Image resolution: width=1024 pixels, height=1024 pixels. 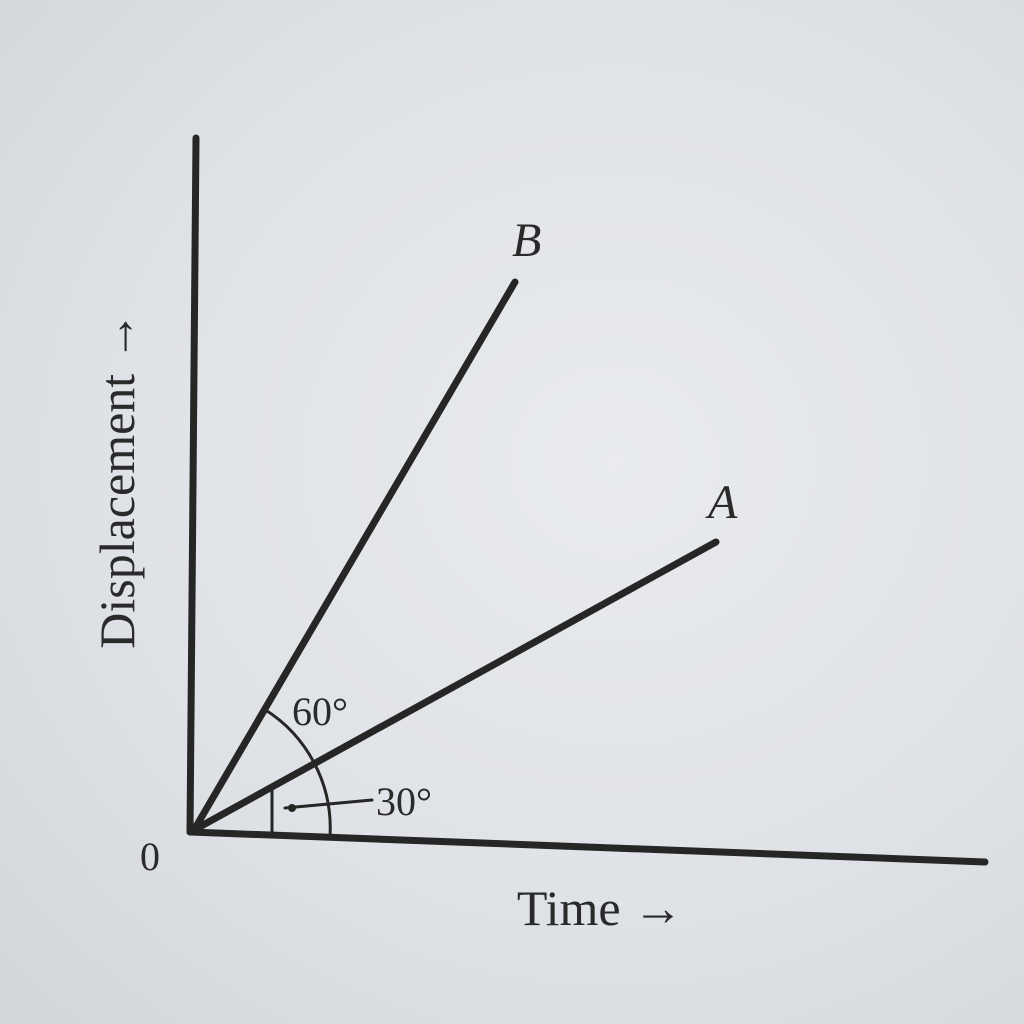 What do you see at coordinates (328, 804) in the screenshot?
I see `angle-a-pointer` at bounding box center [328, 804].